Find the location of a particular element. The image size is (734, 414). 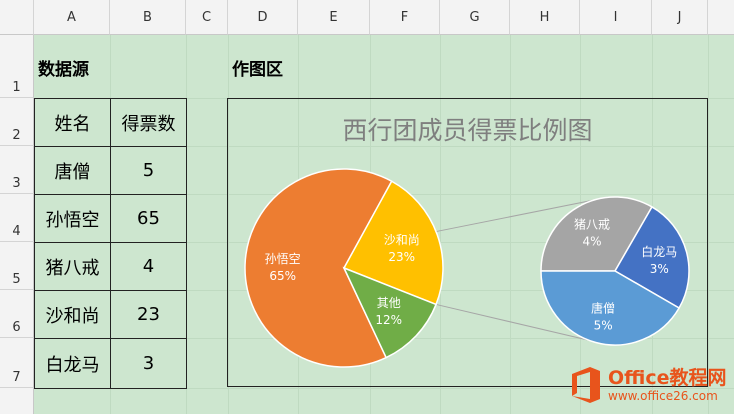

column-header-e: E is located at coordinates (334, 17).